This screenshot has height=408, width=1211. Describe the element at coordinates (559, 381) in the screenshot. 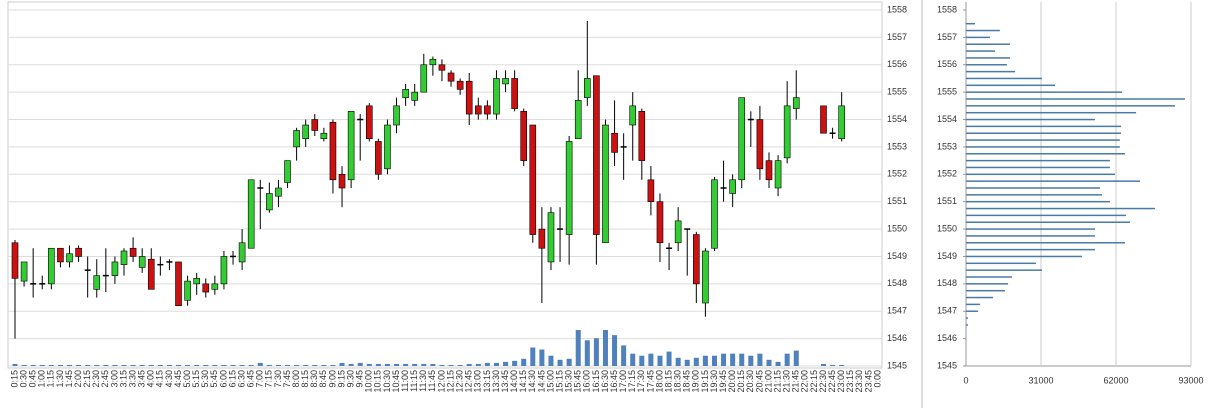

I see `x-tick-label: 15:15` at that location.